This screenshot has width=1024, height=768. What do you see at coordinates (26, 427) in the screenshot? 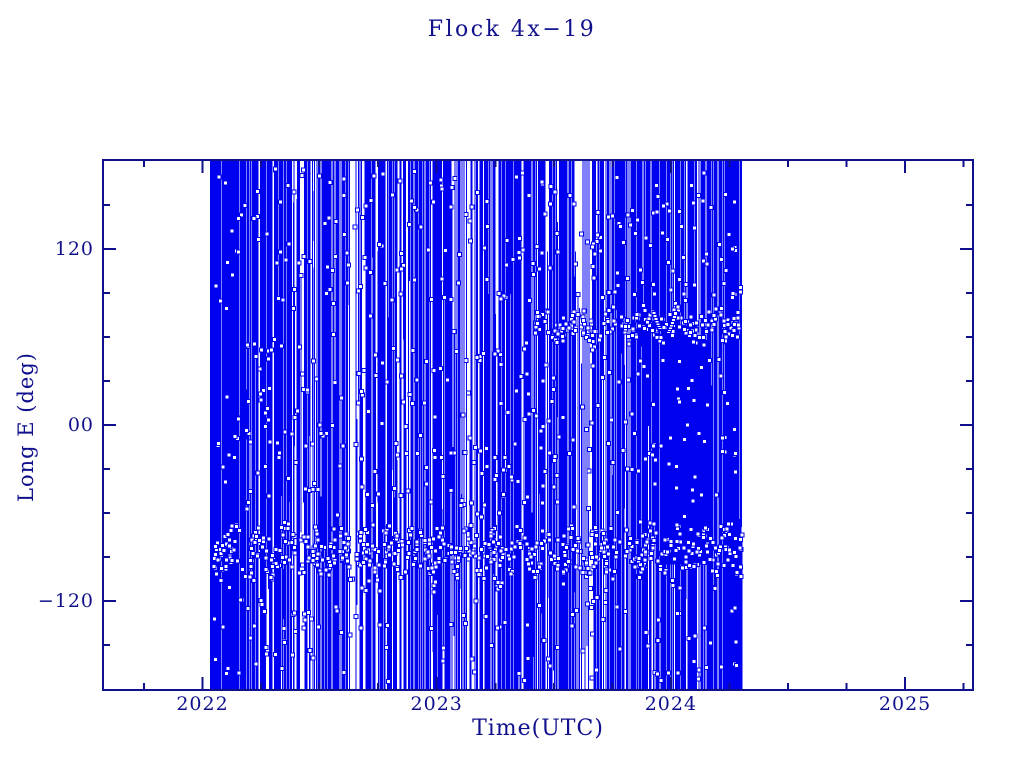
I see `y-axis-title: Long E (deg)` at bounding box center [26, 427].